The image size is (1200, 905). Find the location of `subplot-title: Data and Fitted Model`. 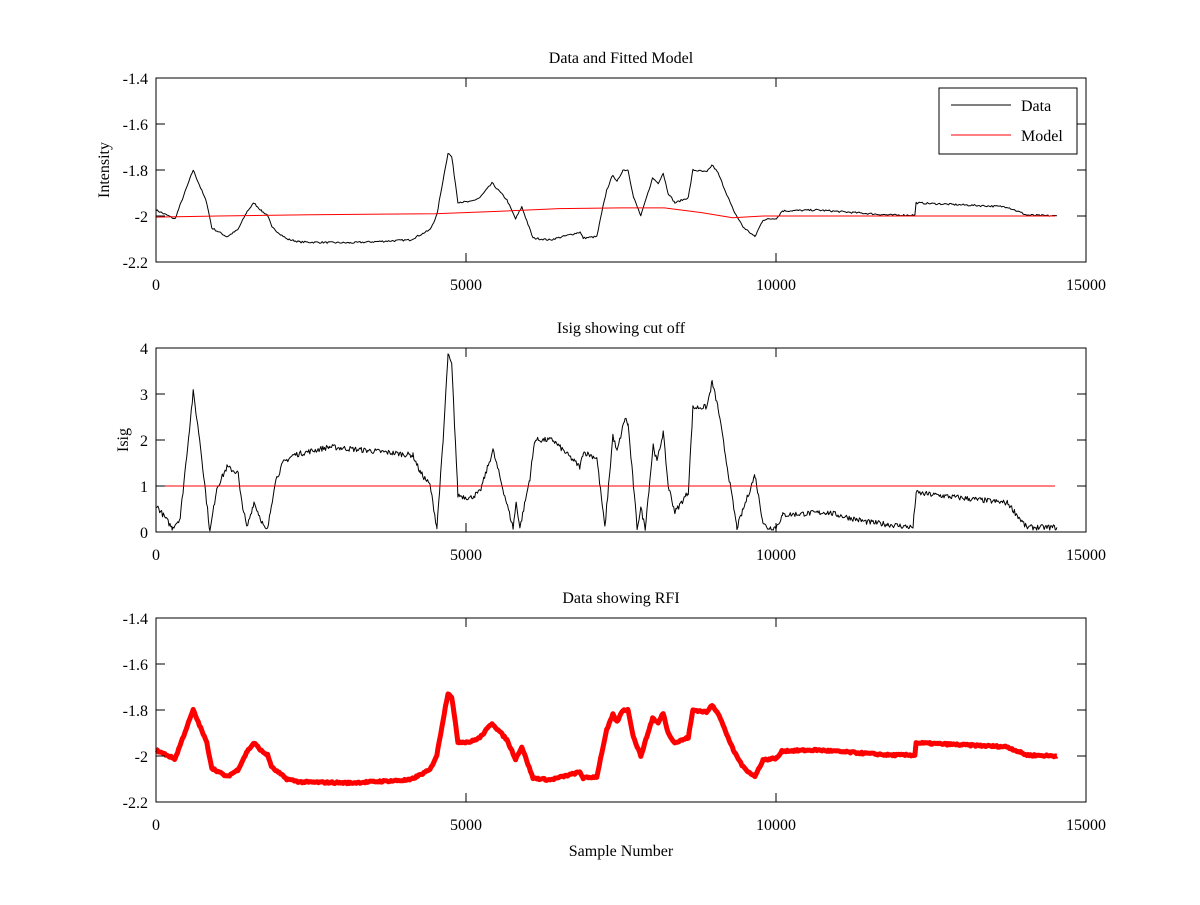

subplot-title: Data and Fitted Model is located at coordinates (621, 58).